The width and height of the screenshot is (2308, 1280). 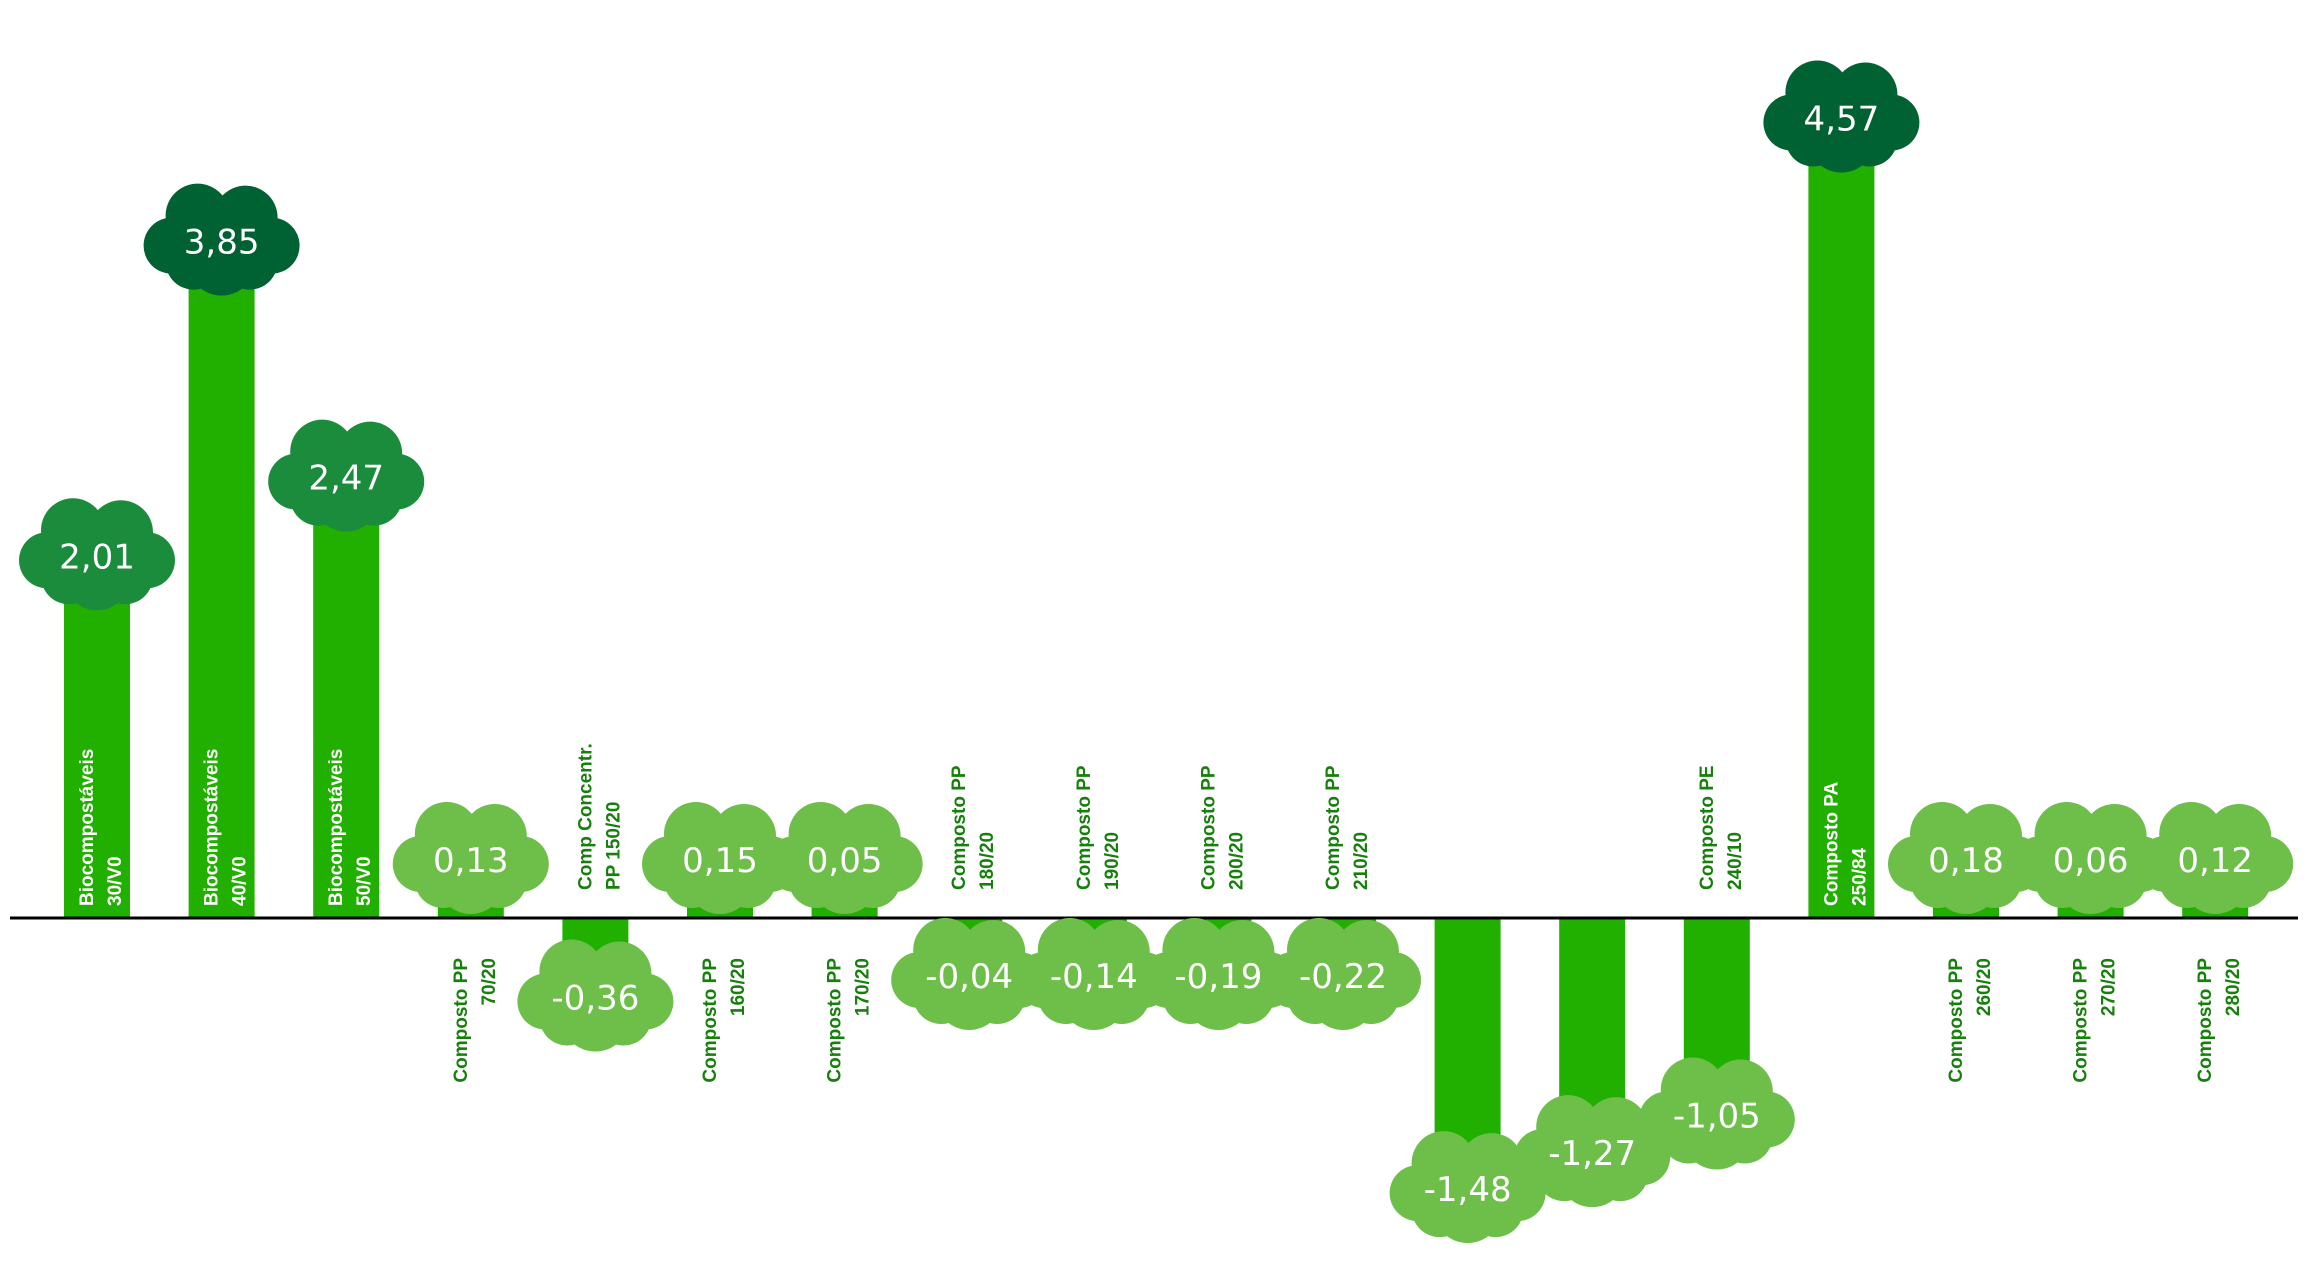 What do you see at coordinates (1842, 120) in the screenshot?
I see `data-label-15: 4,57` at bounding box center [1842, 120].